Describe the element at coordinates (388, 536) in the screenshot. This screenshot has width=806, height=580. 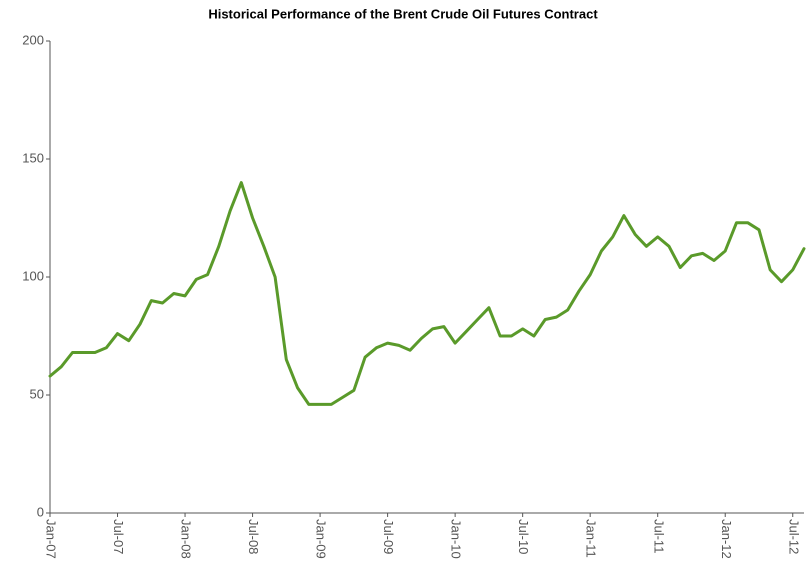
I see `x-tick-label: Jul-09` at that location.